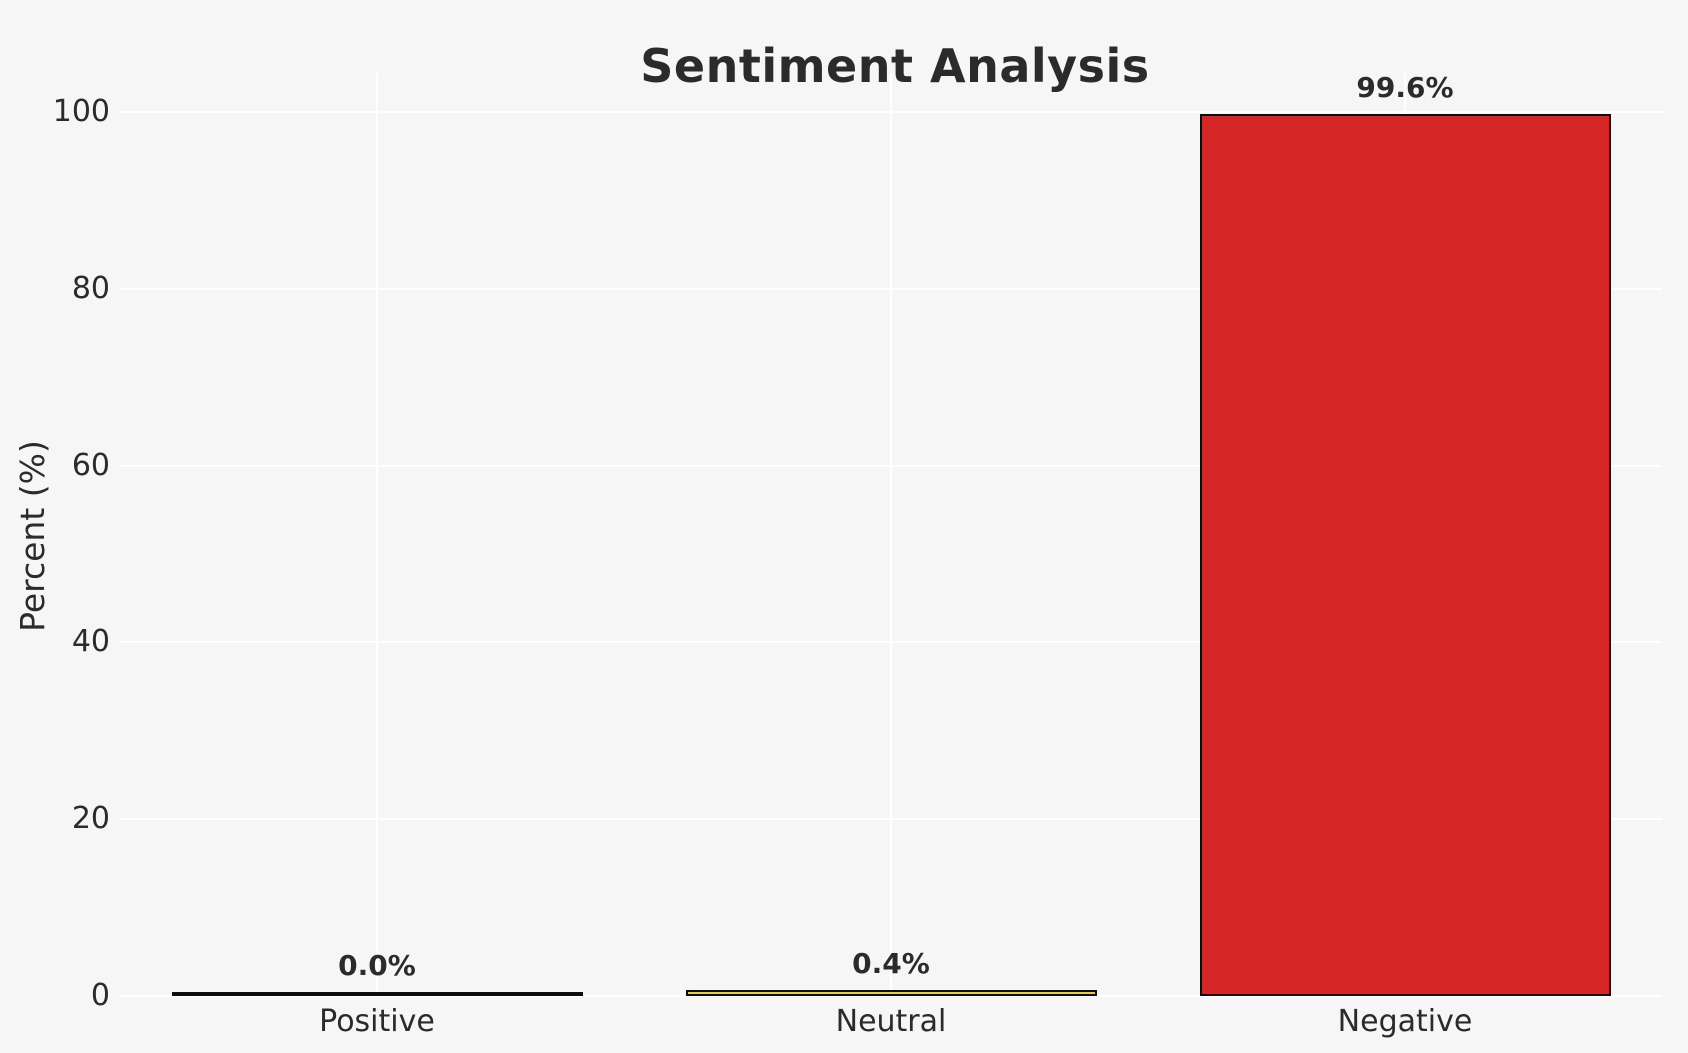 This screenshot has height=1053, width=1688. I want to click on bar-value-label: 99.6%, so click(1405, 87).